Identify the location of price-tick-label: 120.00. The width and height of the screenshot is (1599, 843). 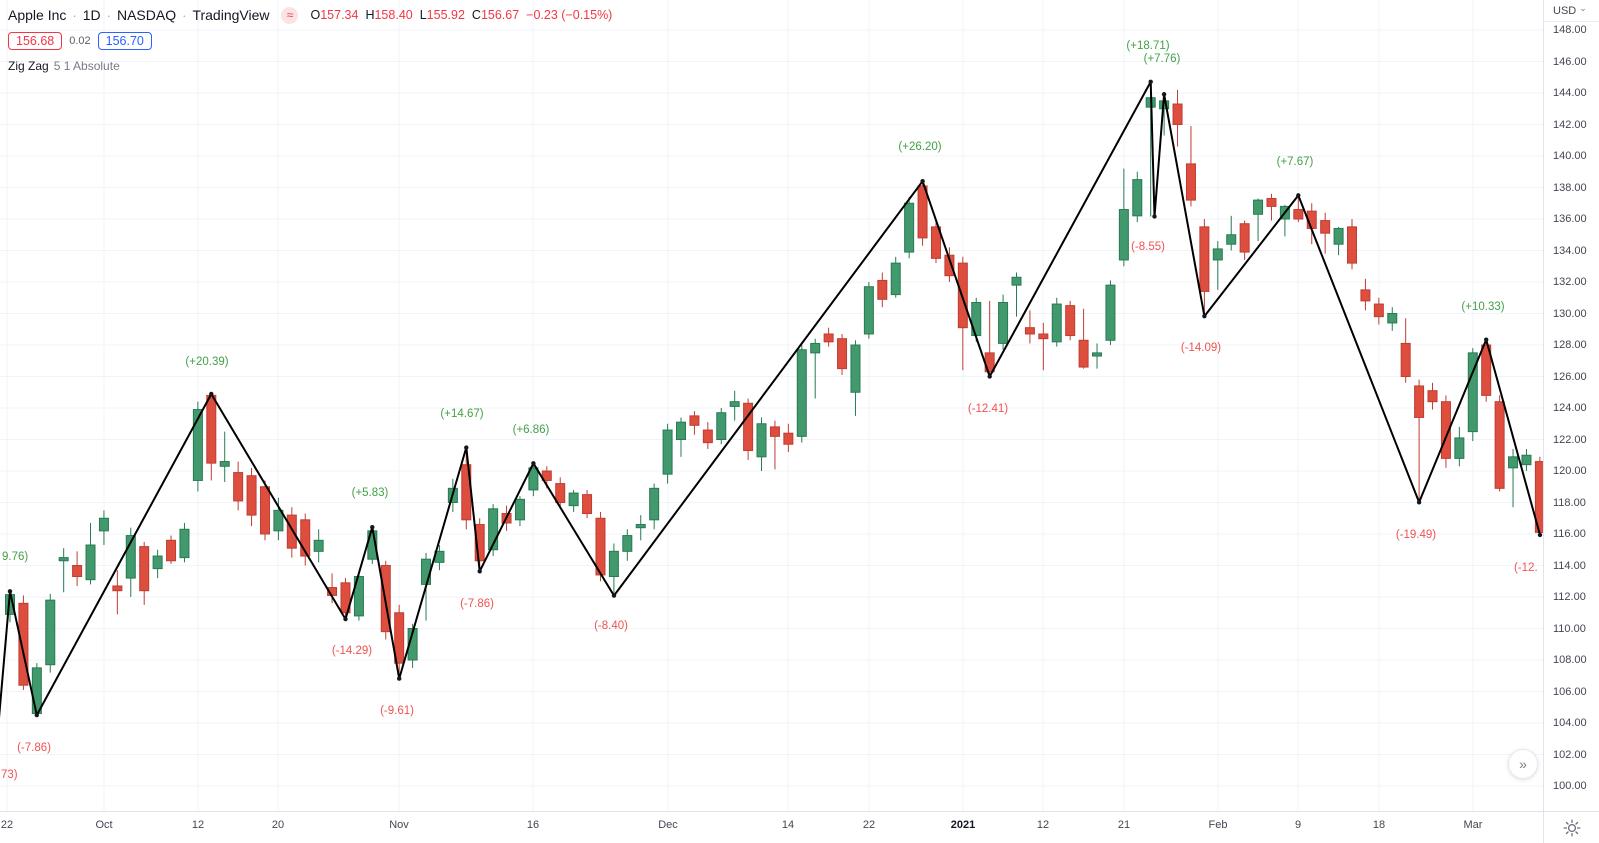
(1570, 471).